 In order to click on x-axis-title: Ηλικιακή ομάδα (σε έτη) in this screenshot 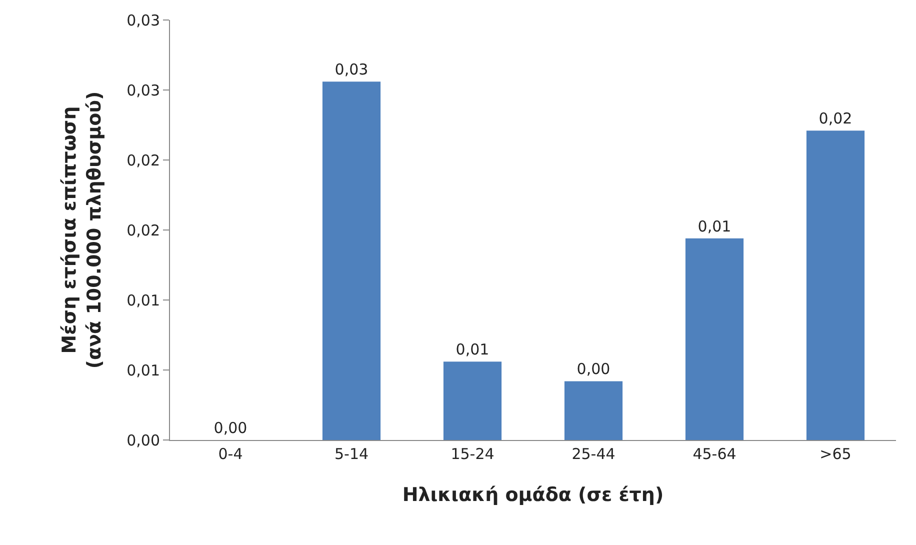, I will do `click(533, 495)`.